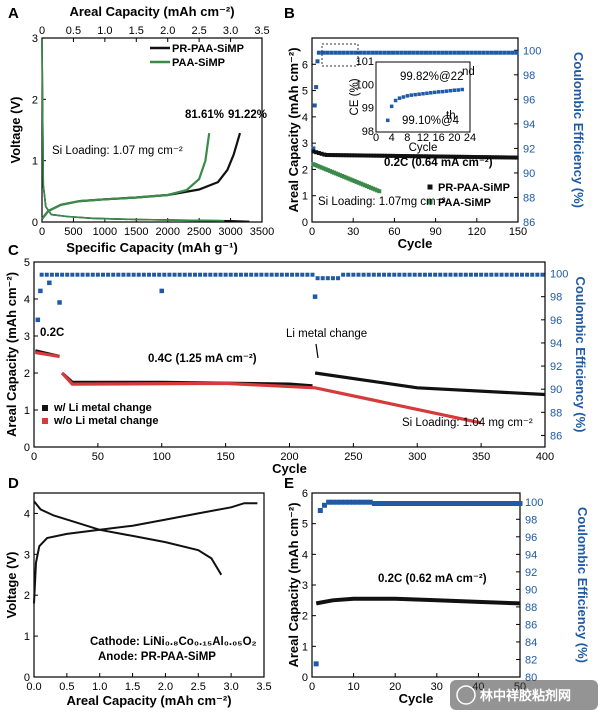 Image resolution: width=600 pixels, height=715 pixels. What do you see at coordinates (27, 637) in the screenshot?
I see `panel-d-y-tick-label: 1` at bounding box center [27, 637].